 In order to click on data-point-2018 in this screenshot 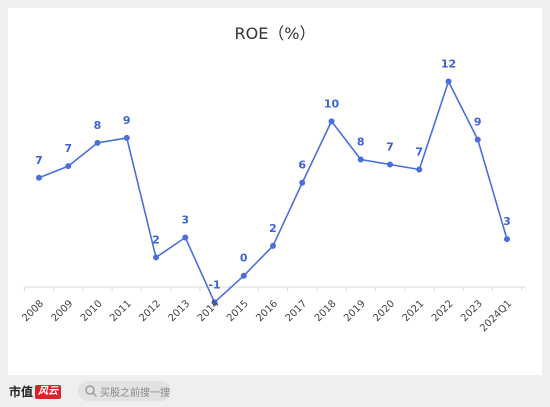, I will do `click(331, 121)`.